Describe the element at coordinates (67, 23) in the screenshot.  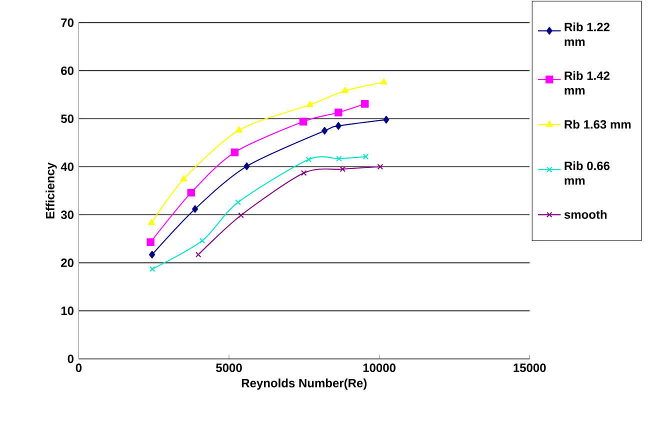
I see `y-tick-label: 70` at that location.